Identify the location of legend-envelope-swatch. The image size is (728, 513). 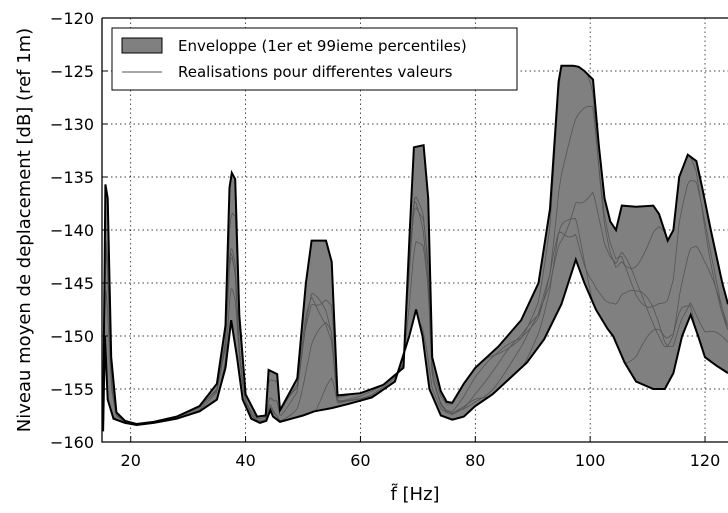
(142, 45).